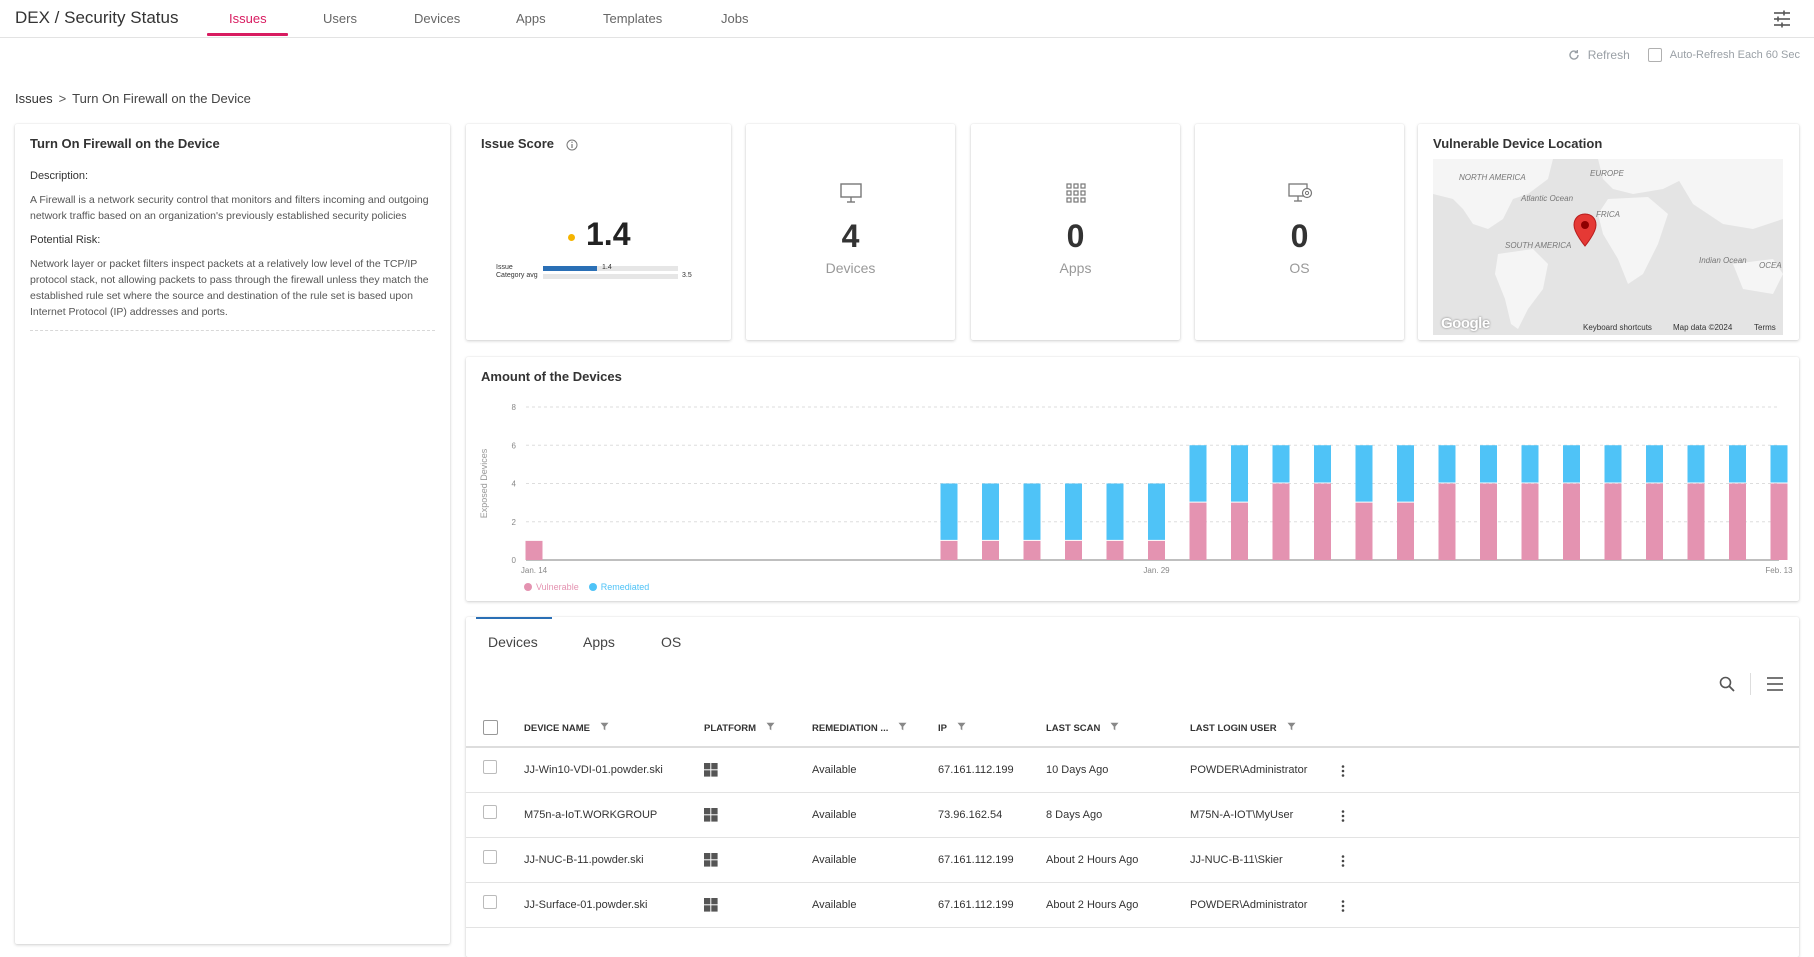  I want to click on os-stat-card: 0 OS, so click(1299, 232).